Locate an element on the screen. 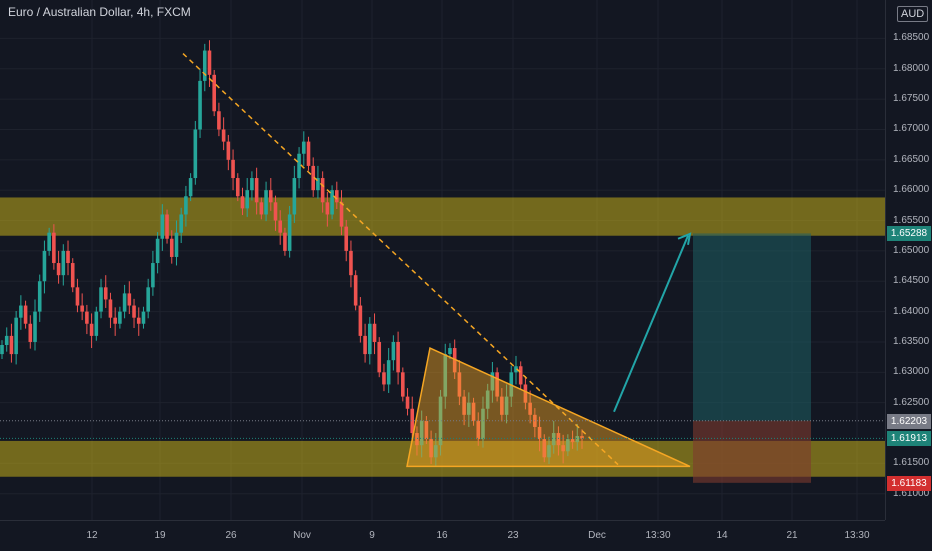 The image size is (932, 551). price-tick-label: 1.61000 is located at coordinates (911, 493).